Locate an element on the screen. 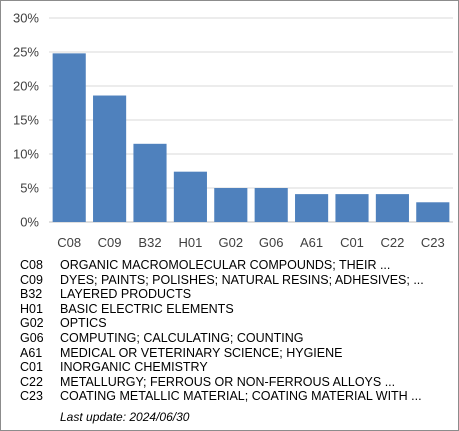 Image resolution: width=459 pixels, height=431 pixels. last-update-text: Last update: 2024/06/30 is located at coordinates (125, 417).